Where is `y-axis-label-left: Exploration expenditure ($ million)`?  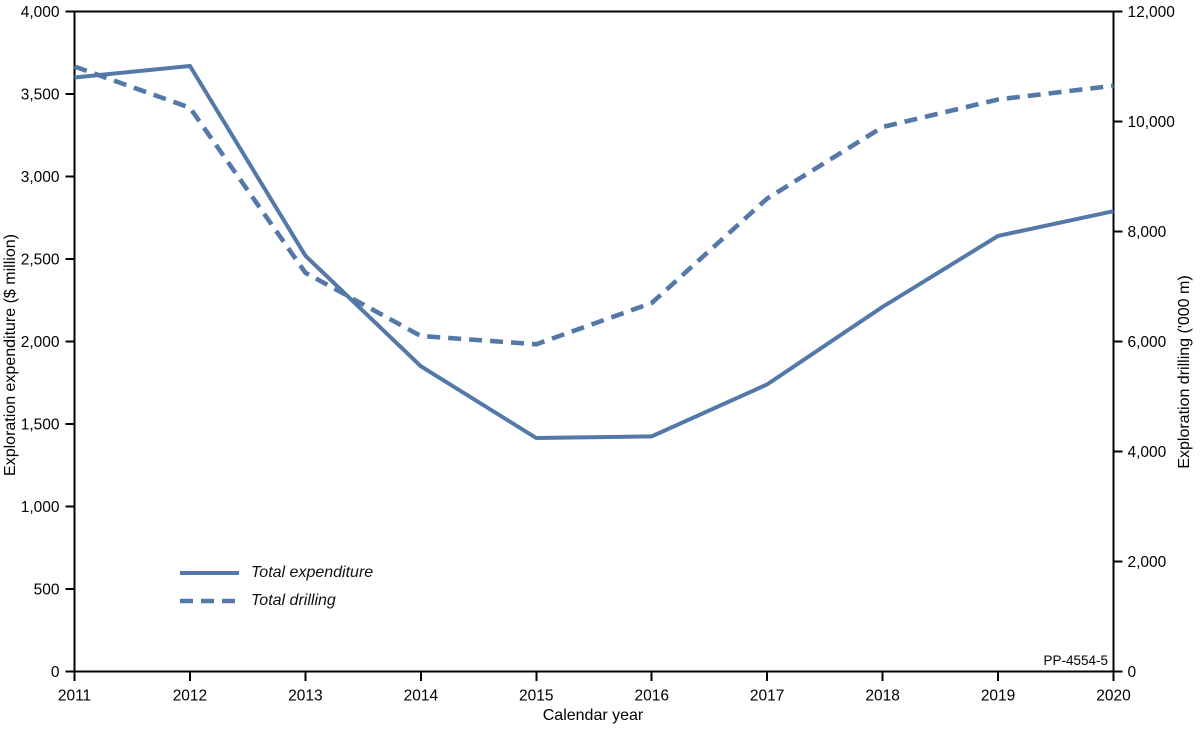
y-axis-label-left: Exploration expenditure ($ million) is located at coordinates (10, 355).